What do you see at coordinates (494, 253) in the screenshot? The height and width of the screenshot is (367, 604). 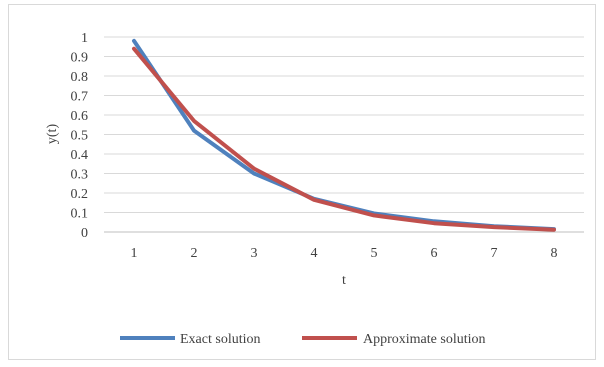 I see `x-tick-label: 7` at bounding box center [494, 253].